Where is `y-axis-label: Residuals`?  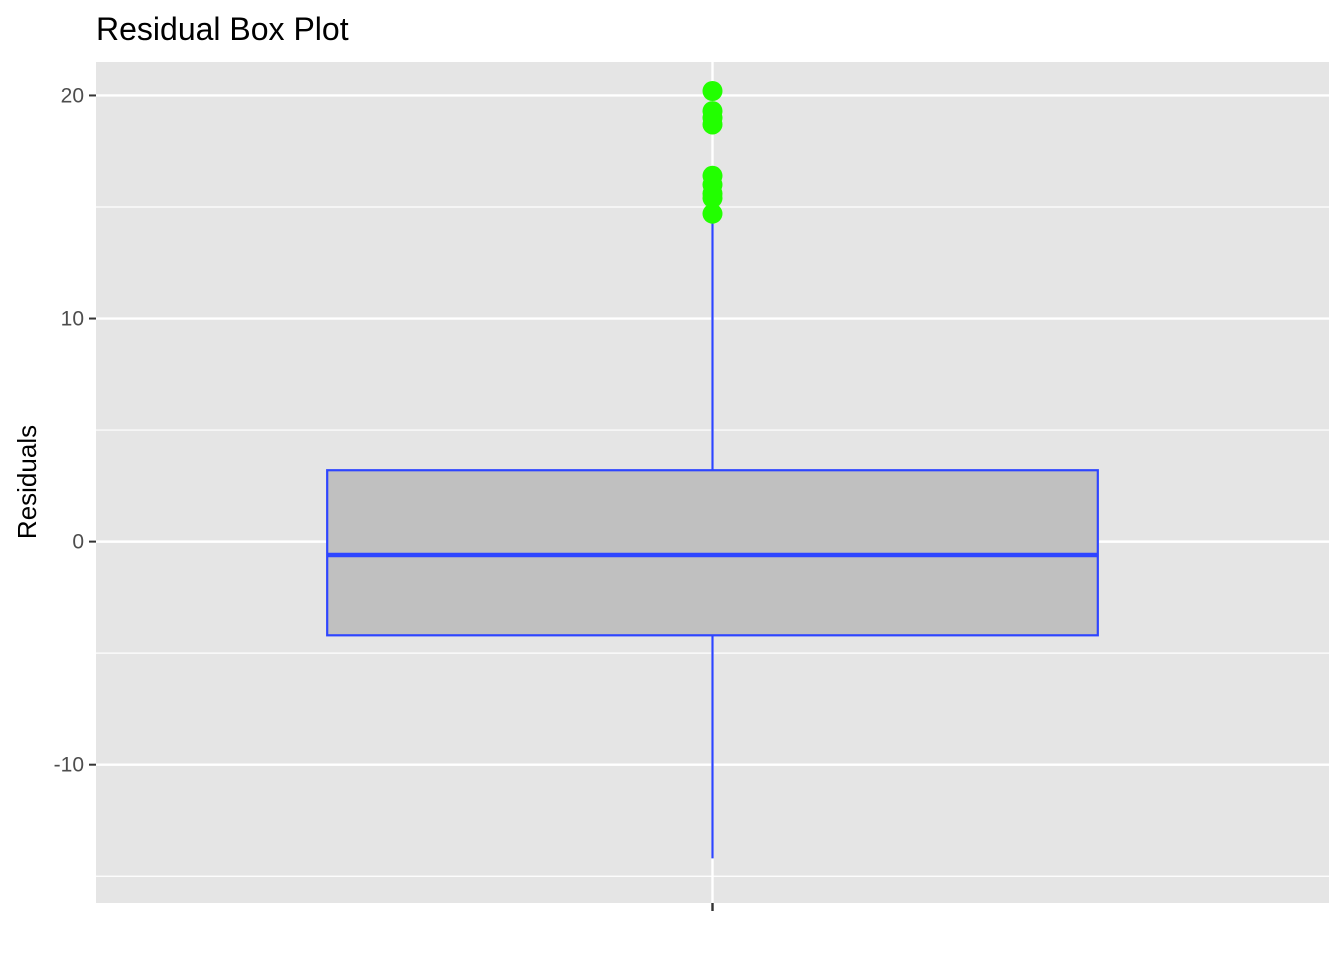 y-axis-label: Residuals is located at coordinates (27, 482).